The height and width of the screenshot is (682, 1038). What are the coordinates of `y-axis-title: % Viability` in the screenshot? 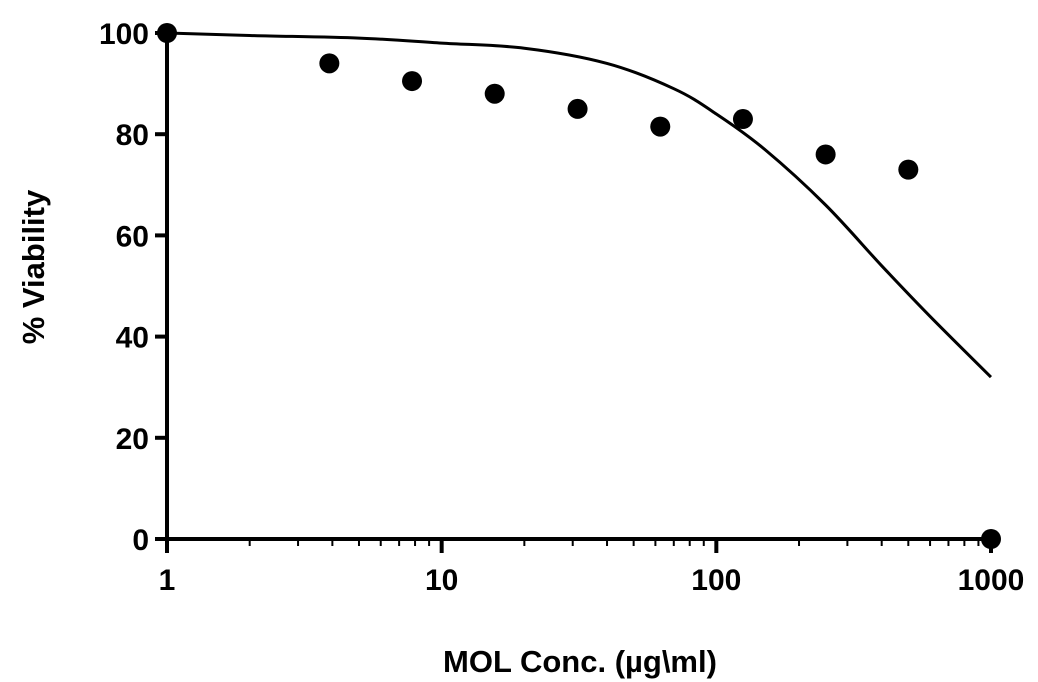 It's located at (33, 266).